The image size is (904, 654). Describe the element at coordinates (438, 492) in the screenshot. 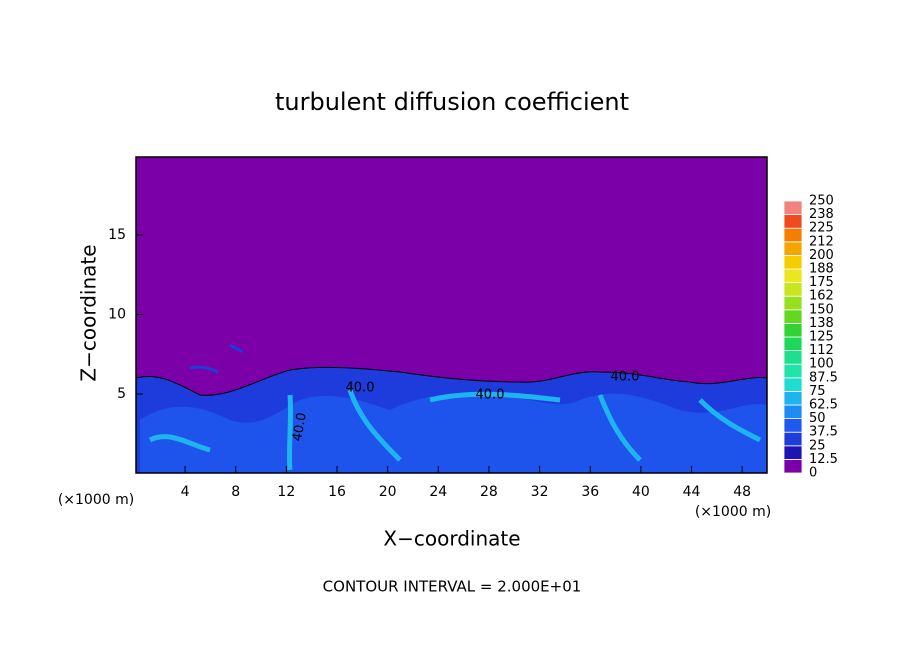

I see `x-tick-label: 24` at that location.